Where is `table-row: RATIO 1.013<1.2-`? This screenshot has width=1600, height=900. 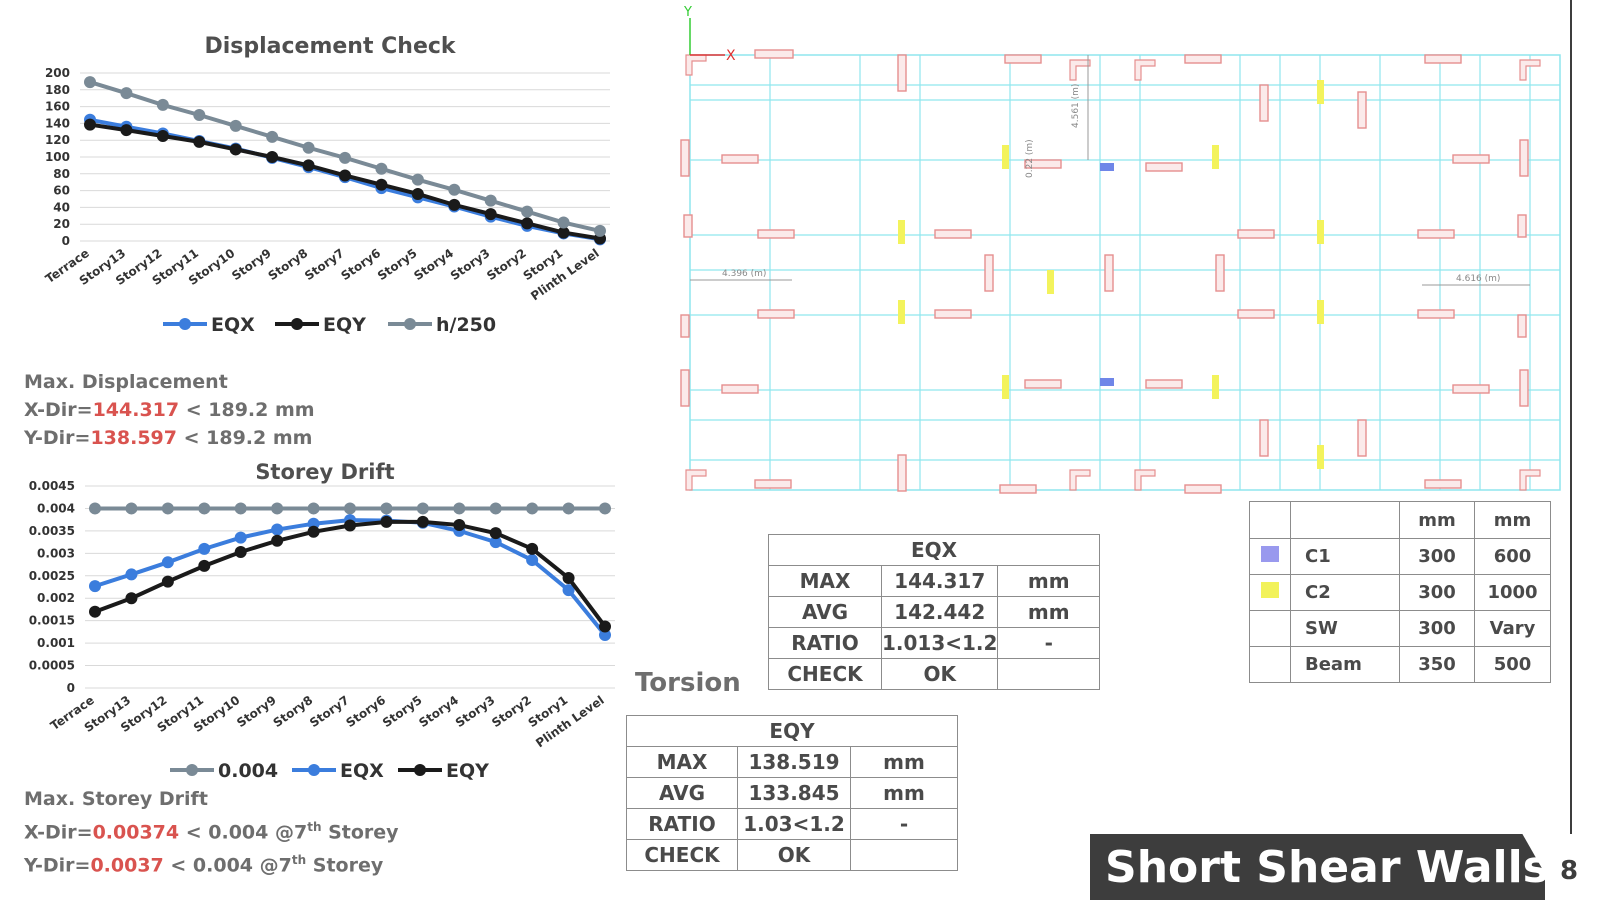 table-row: RATIO 1.013<1.2- is located at coordinates (934, 643).